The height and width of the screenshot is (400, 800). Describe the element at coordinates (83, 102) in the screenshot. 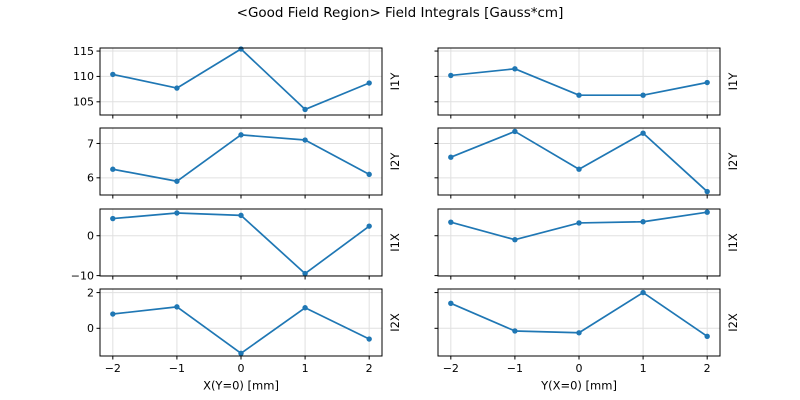

I see `y-tick-label: 105` at that location.